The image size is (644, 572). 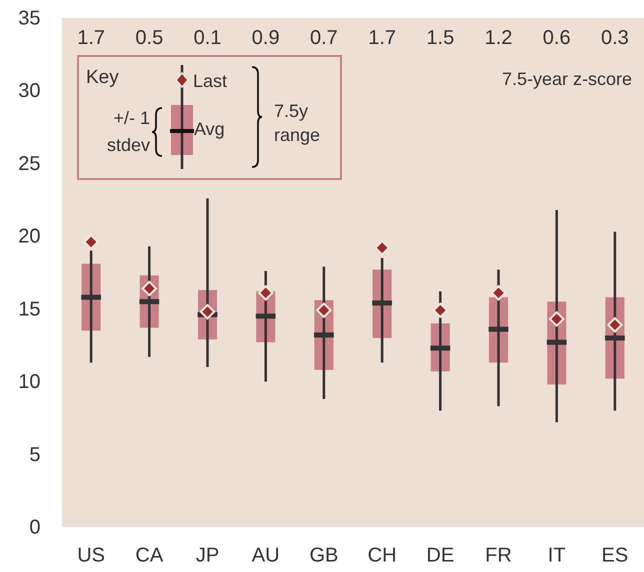 I want to click on x-tick-label: CH, so click(x=382, y=555).